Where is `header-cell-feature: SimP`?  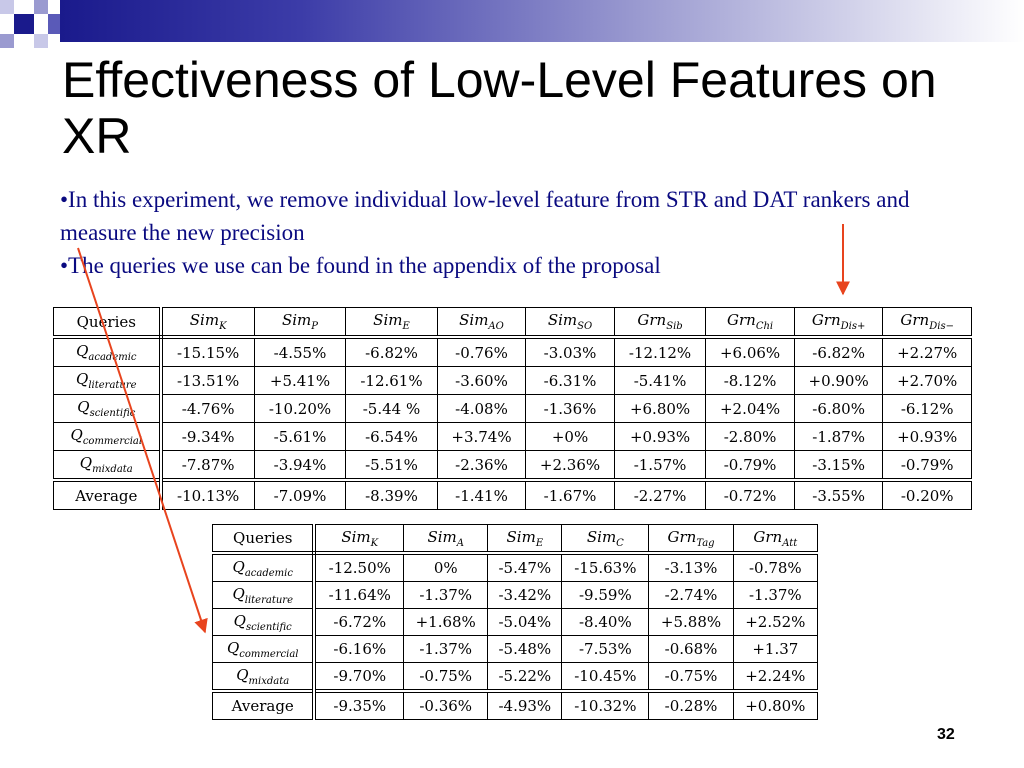
header-cell-feature: SimP is located at coordinates (300, 323).